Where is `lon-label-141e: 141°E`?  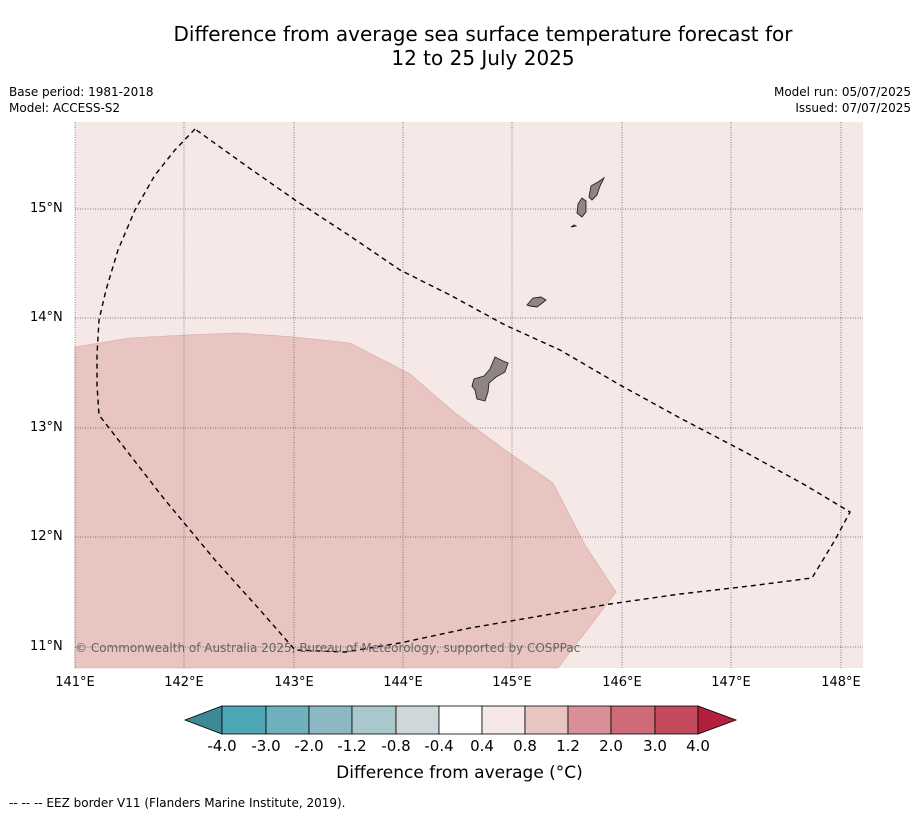
lon-label-141e: 141°E is located at coordinates (75, 682).